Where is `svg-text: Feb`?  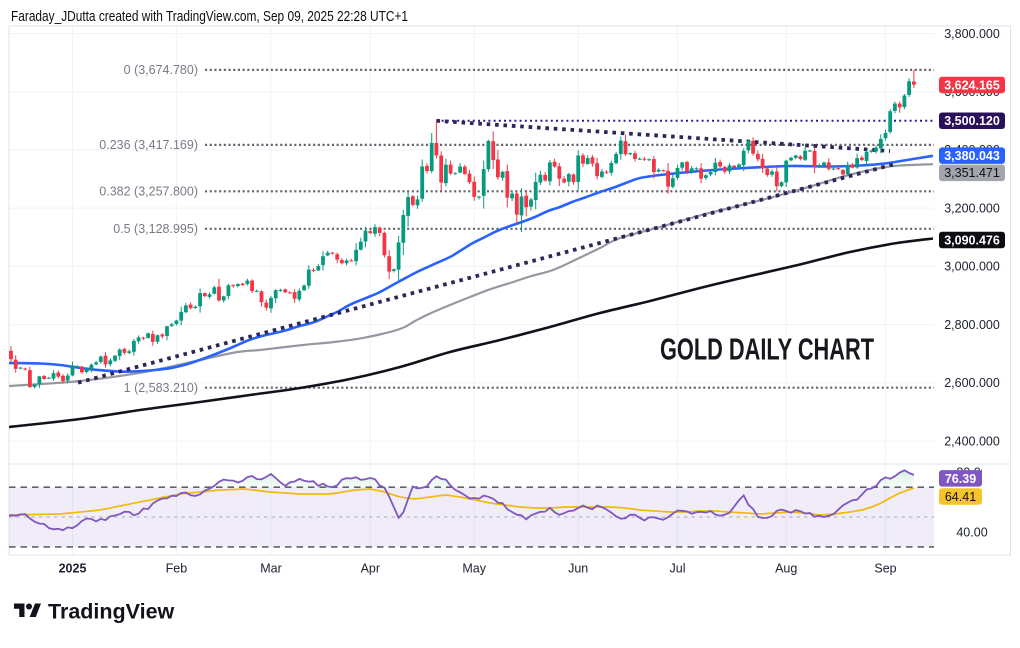 svg-text: Feb is located at coordinates (177, 569).